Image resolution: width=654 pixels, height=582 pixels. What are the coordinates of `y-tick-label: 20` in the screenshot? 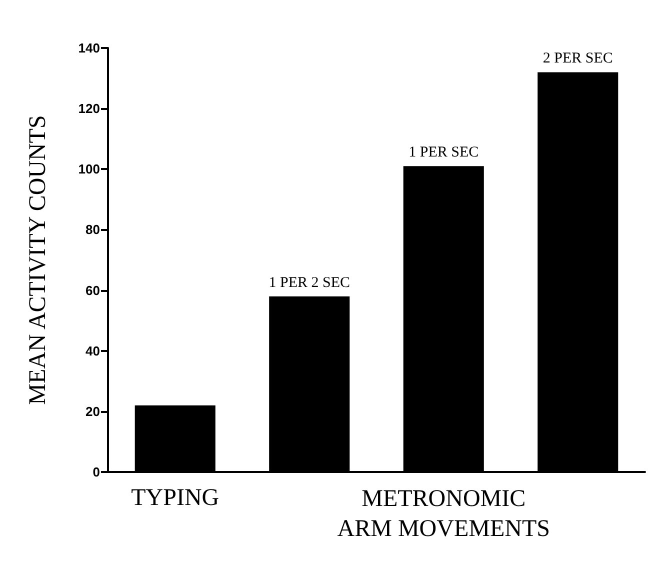 It's located at (93, 411).